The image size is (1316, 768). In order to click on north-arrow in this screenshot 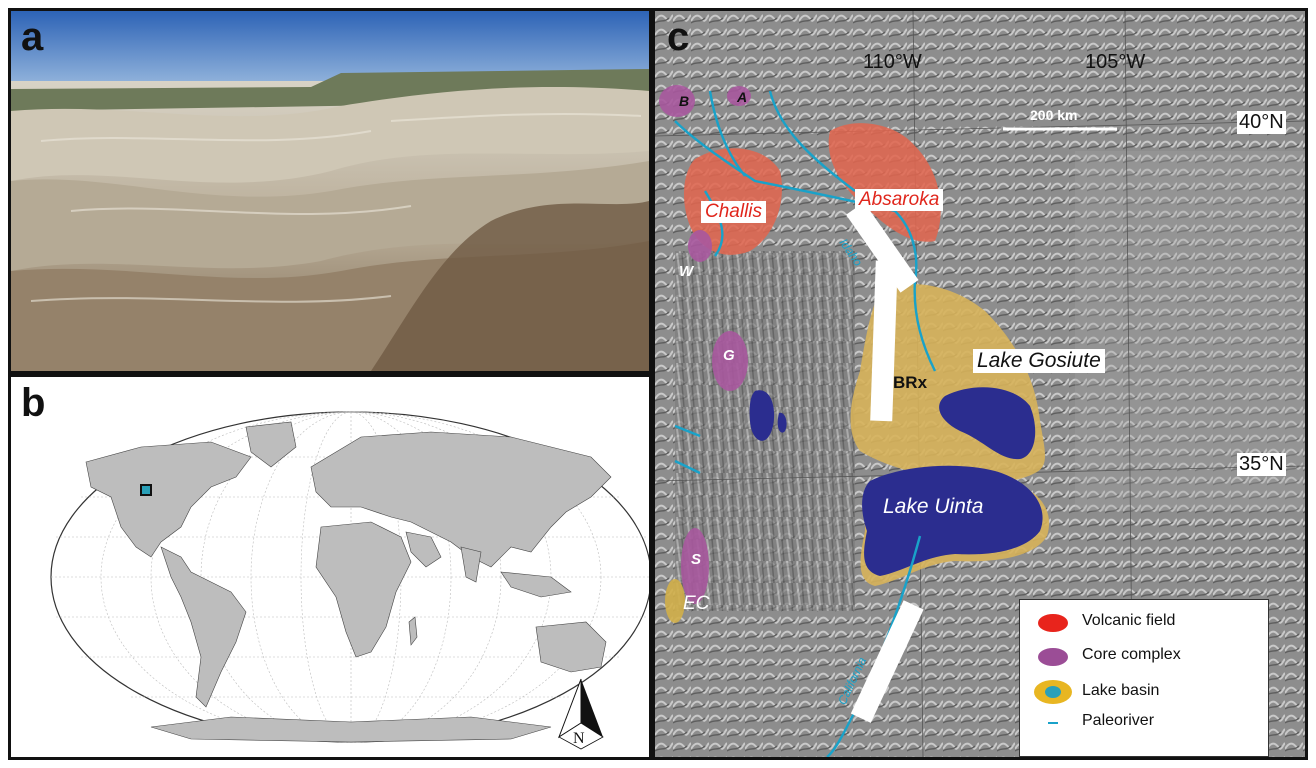, I will do `click(580, 714)`.